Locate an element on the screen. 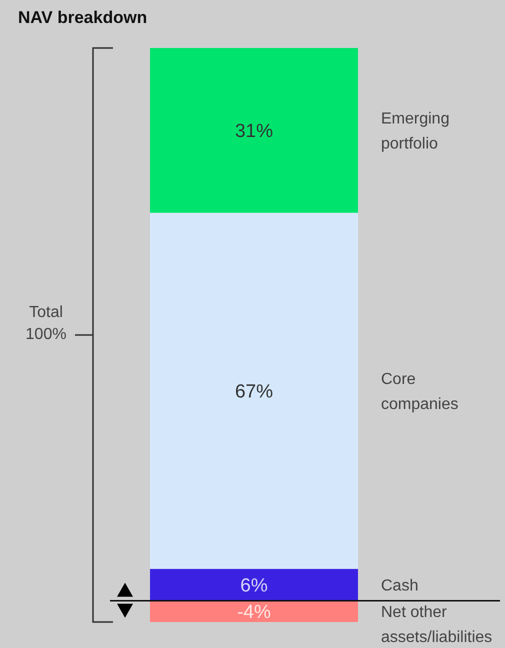  data-label: -4% is located at coordinates (254, 613).